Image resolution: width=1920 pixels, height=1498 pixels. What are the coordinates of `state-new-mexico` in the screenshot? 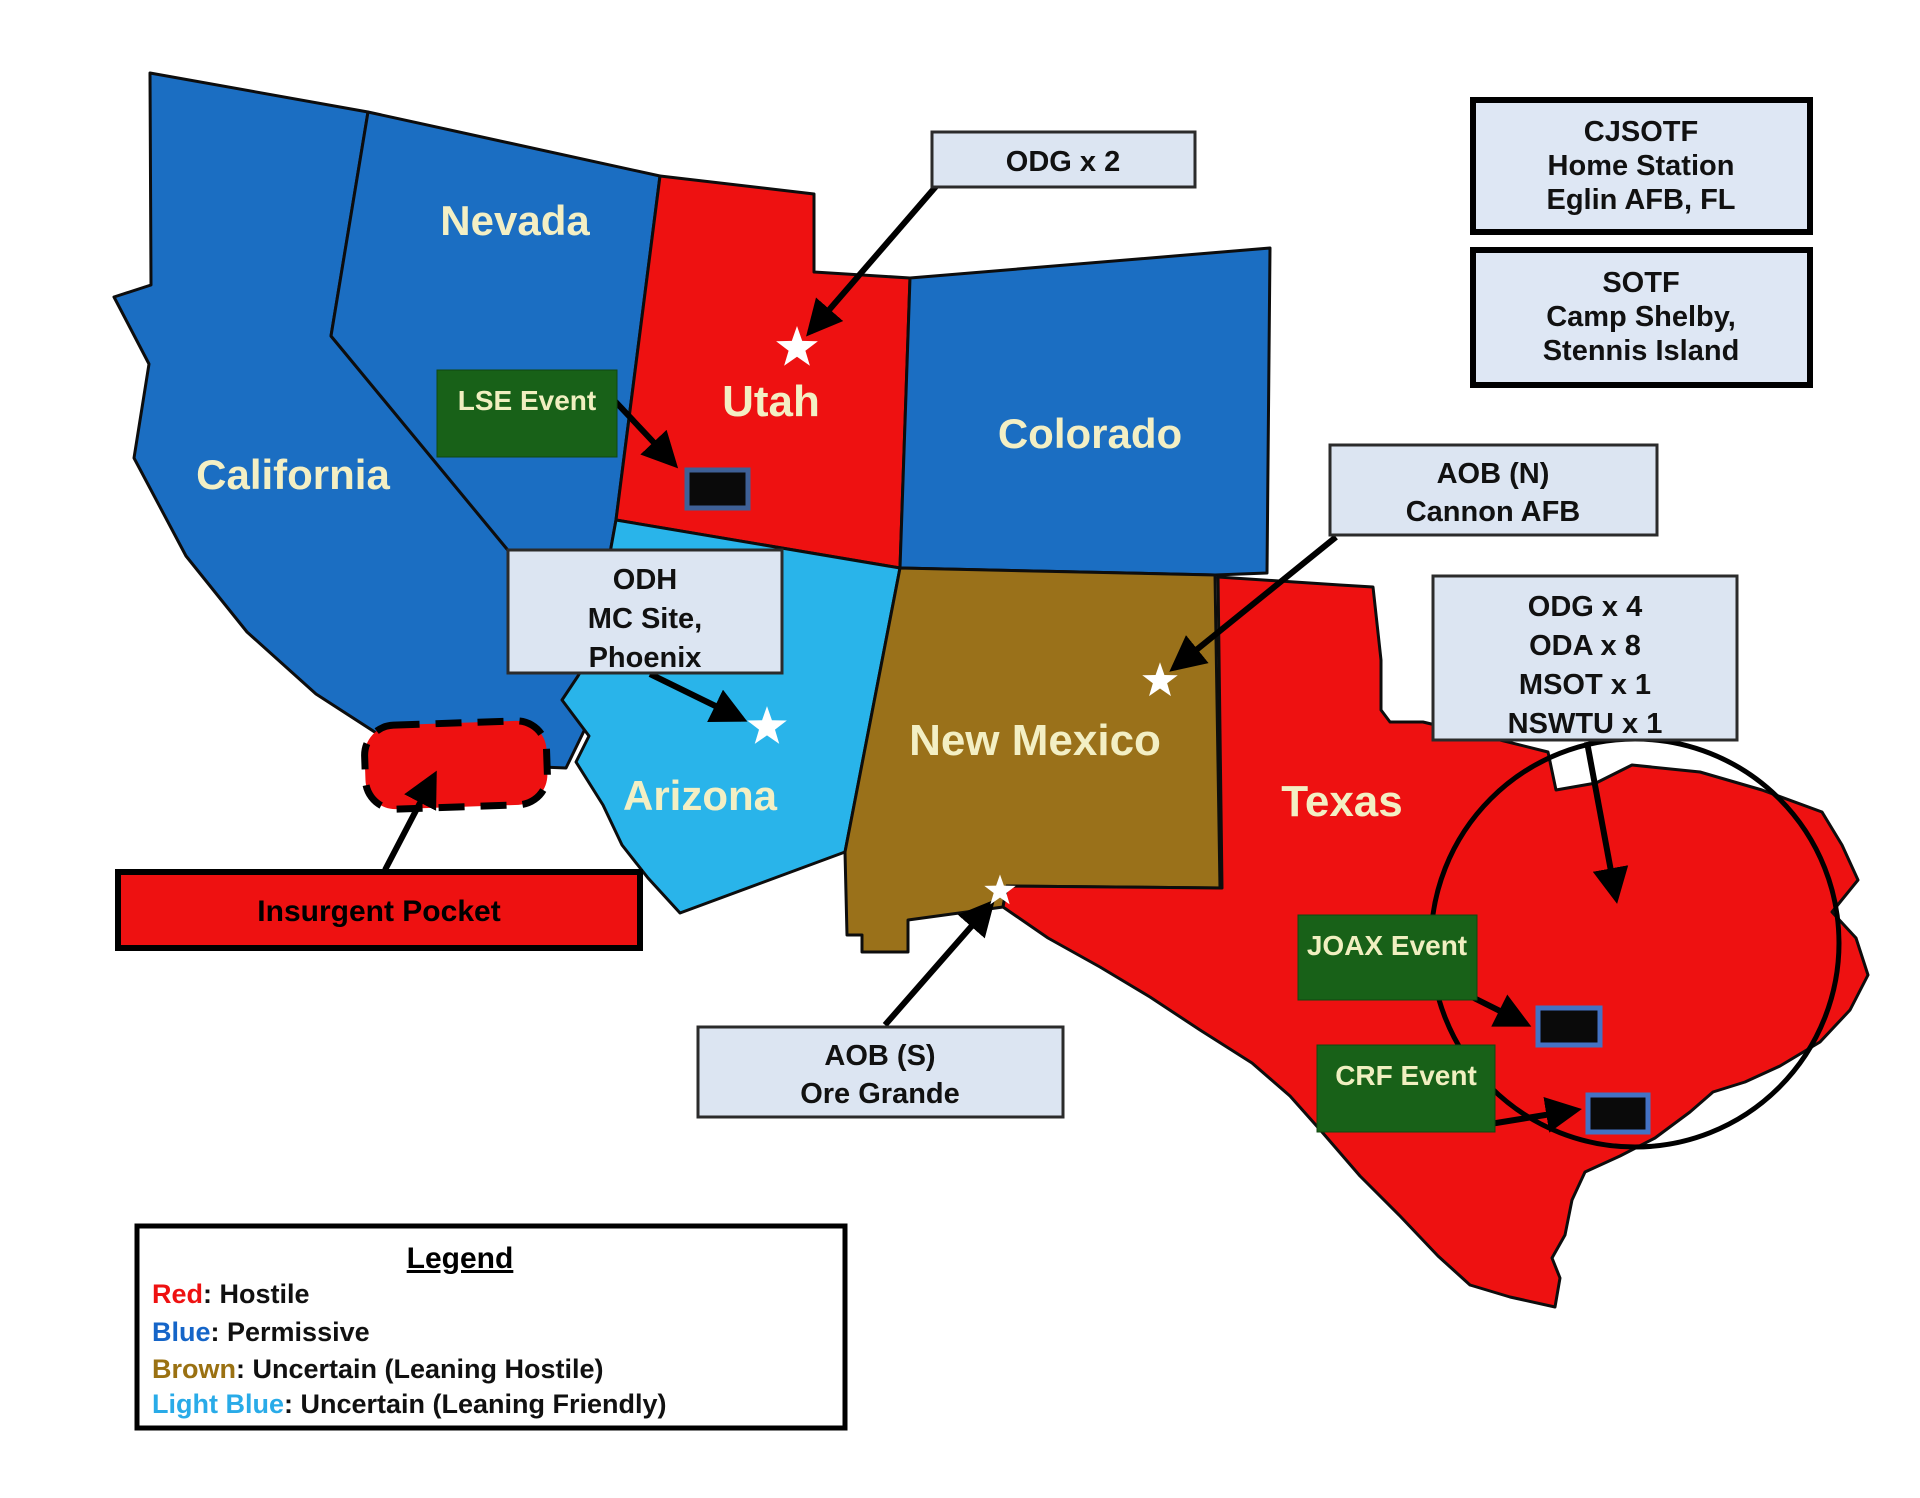 It's located at (1032, 760).